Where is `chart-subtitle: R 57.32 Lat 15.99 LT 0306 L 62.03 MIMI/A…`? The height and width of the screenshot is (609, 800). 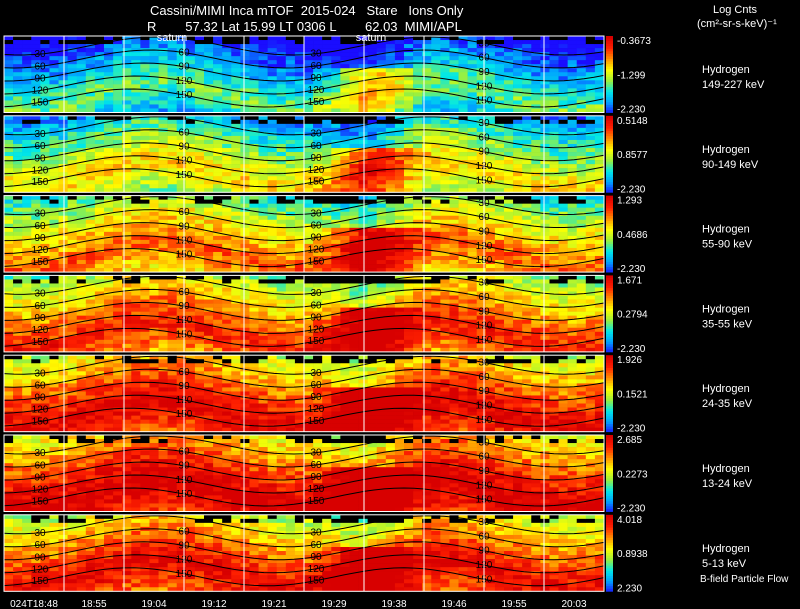
chart-subtitle: R 57.32 Lat 15.99 LT 0306 L 62.03 MIMI/A… is located at coordinates (304, 26).